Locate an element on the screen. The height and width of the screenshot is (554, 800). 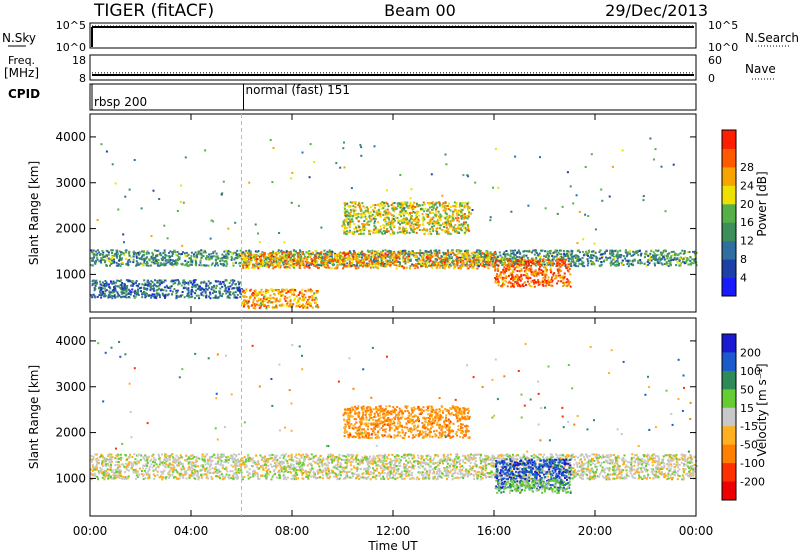
date-label: 29/Dec/2013 is located at coordinates (656, 10).